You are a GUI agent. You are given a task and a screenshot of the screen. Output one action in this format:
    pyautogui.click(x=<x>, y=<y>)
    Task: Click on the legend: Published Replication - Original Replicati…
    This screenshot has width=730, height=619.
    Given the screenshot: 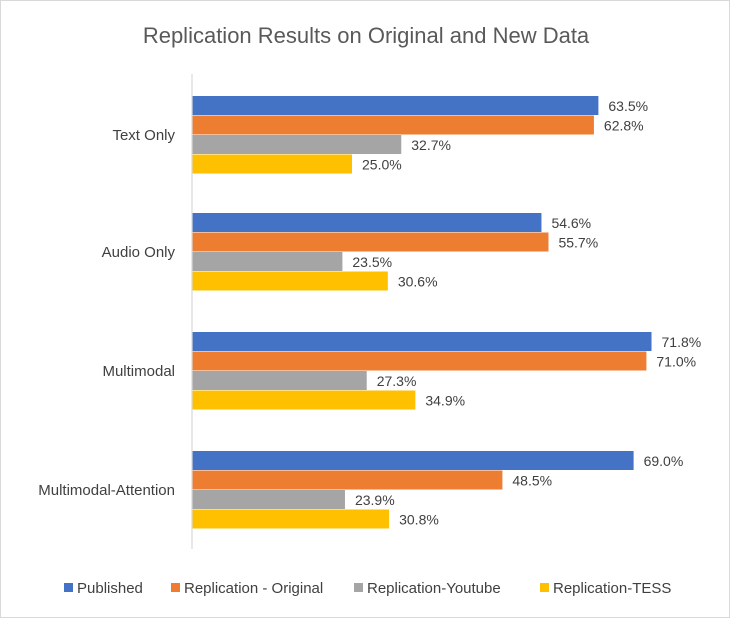 What is the action you would take?
    pyautogui.click(x=367, y=588)
    